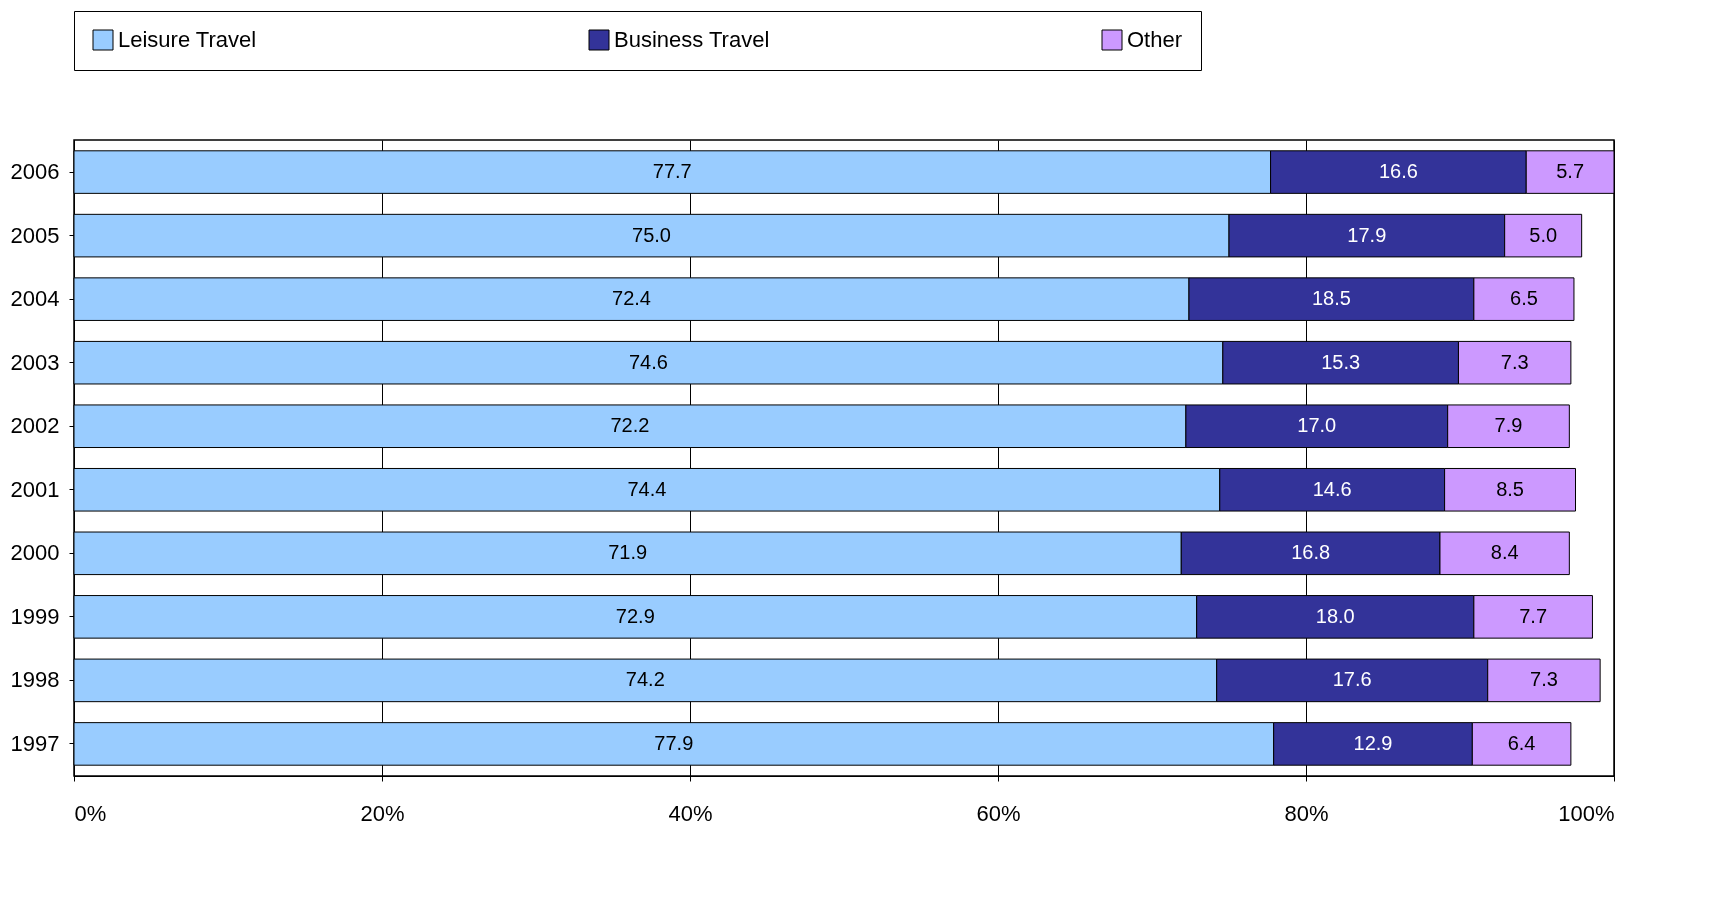 The height and width of the screenshot is (899, 1715). I want to click on data-label: 74.4, so click(647, 488).